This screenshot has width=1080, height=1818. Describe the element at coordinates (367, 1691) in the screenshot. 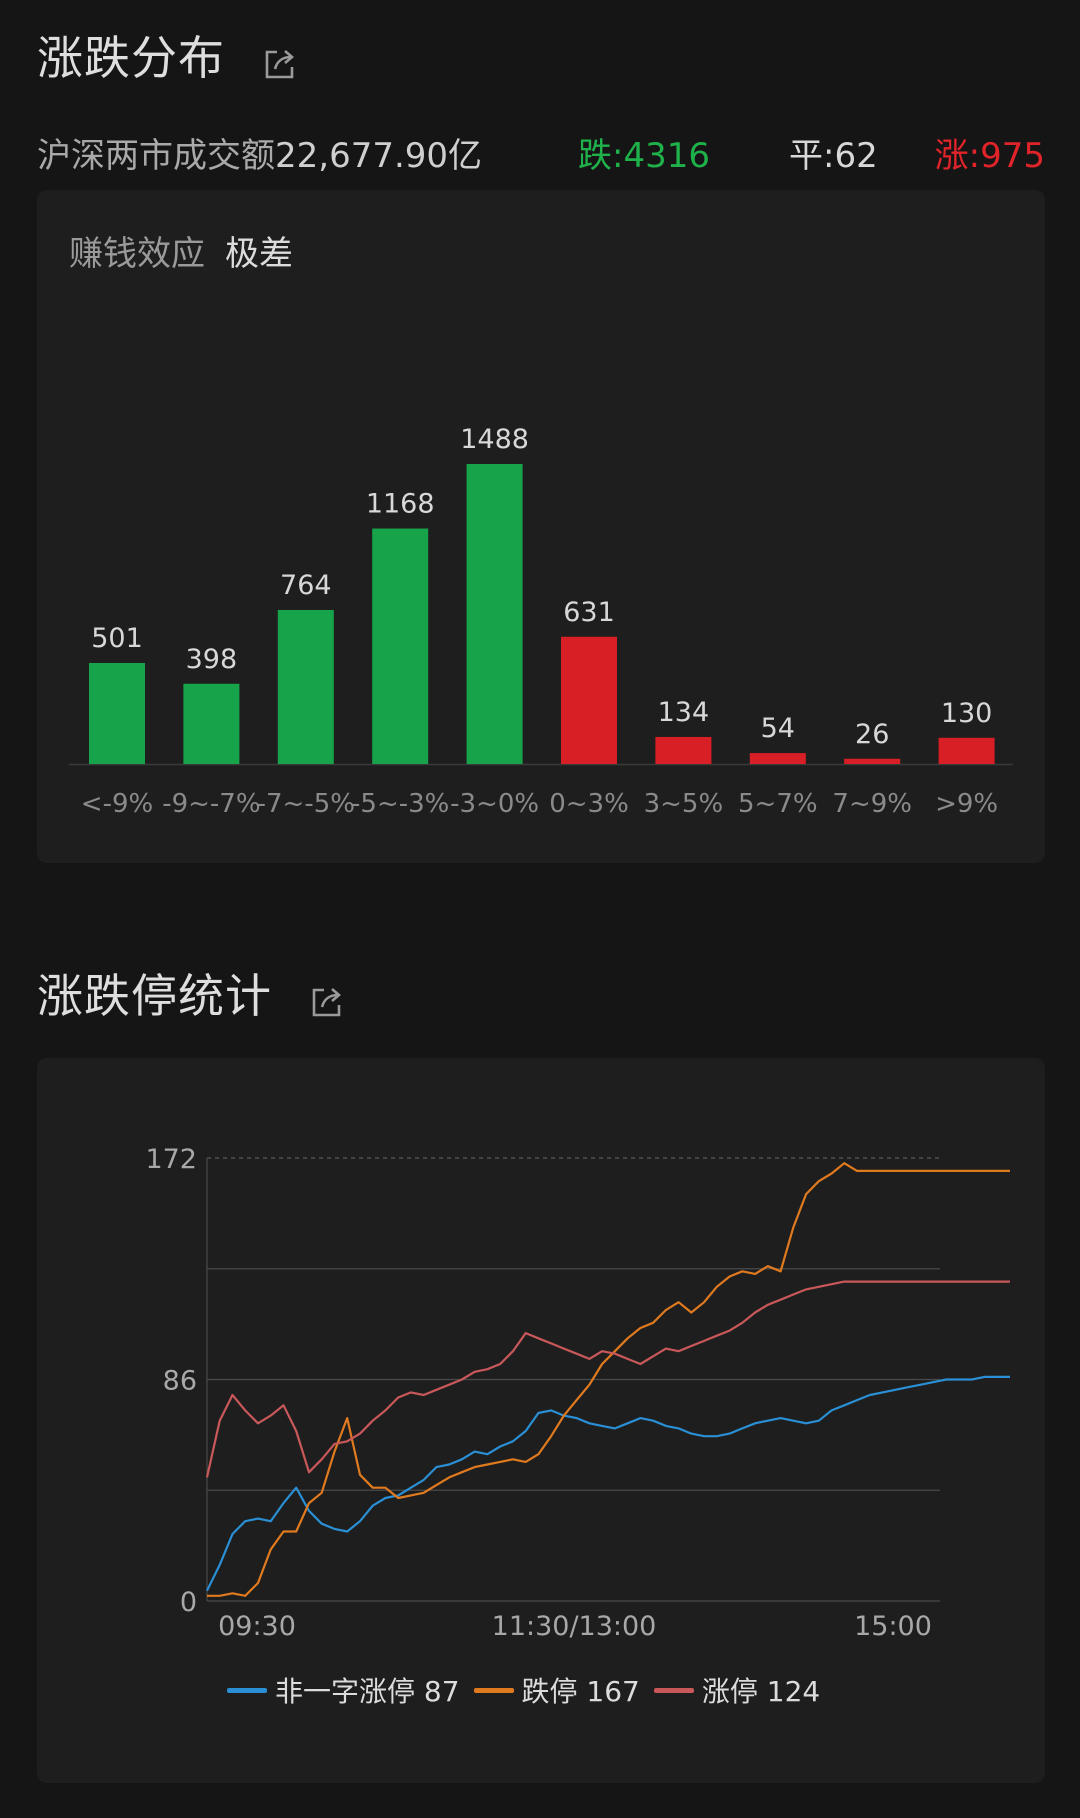

I see `legend-label: 非一字涨停 87` at that location.